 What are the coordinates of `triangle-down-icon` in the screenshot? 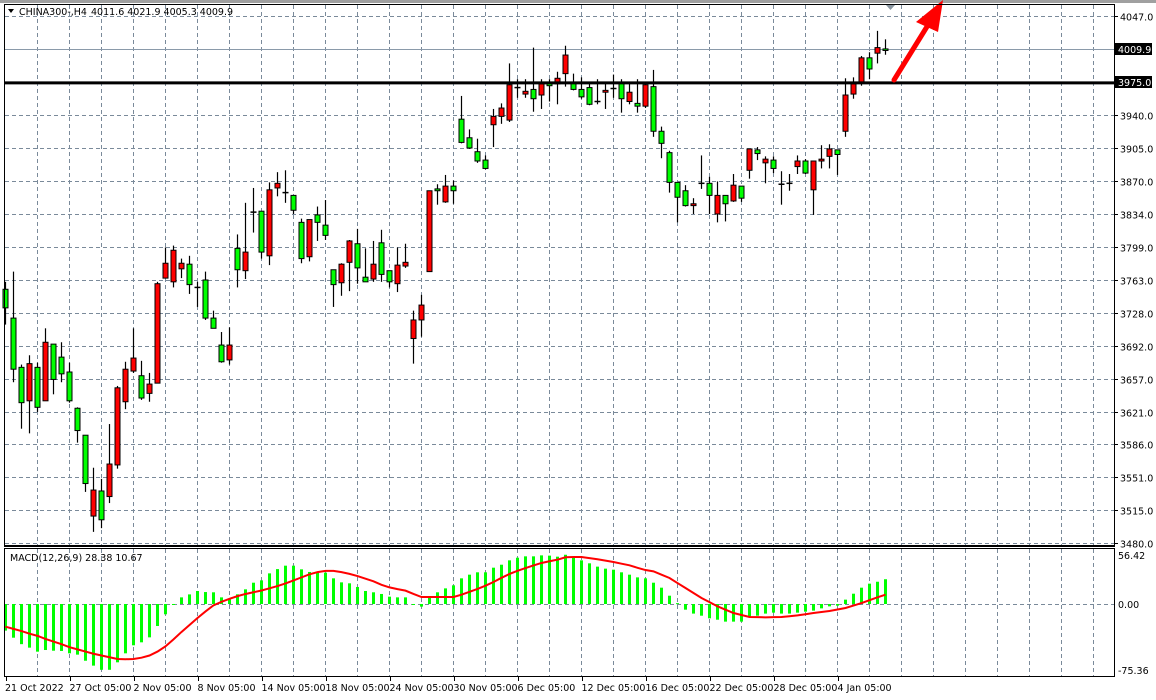 It's located at (11, 11).